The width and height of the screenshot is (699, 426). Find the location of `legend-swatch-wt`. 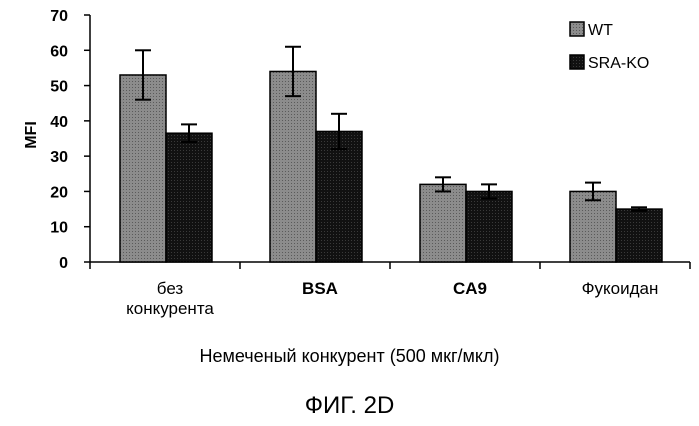

legend-swatch-wt is located at coordinates (577, 29).